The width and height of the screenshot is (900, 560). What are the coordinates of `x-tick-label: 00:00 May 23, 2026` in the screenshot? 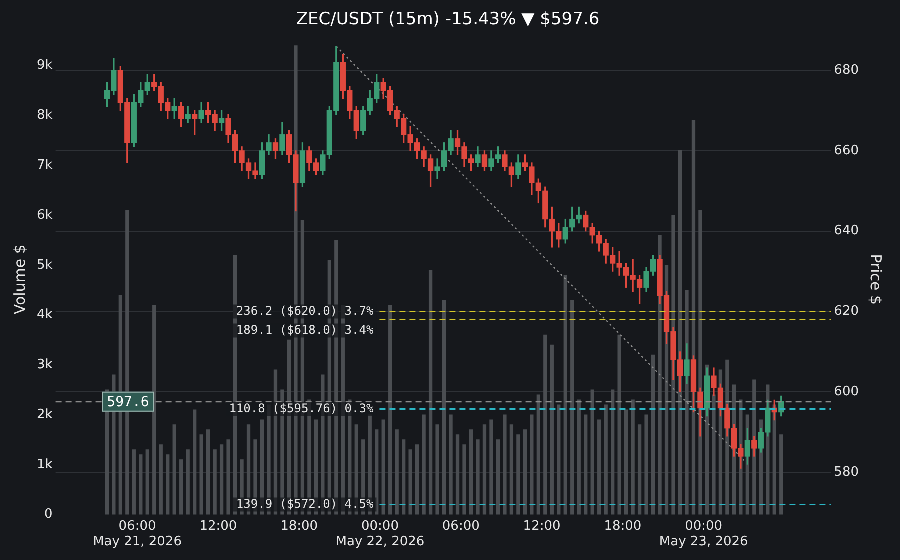 It's located at (703, 534).